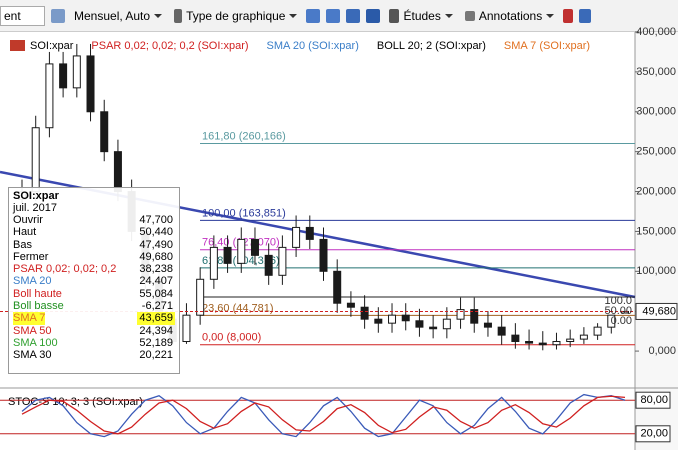  What do you see at coordinates (244, 213) in the screenshot?
I see `fib-label: 100,00 (163,851)` at bounding box center [244, 213].